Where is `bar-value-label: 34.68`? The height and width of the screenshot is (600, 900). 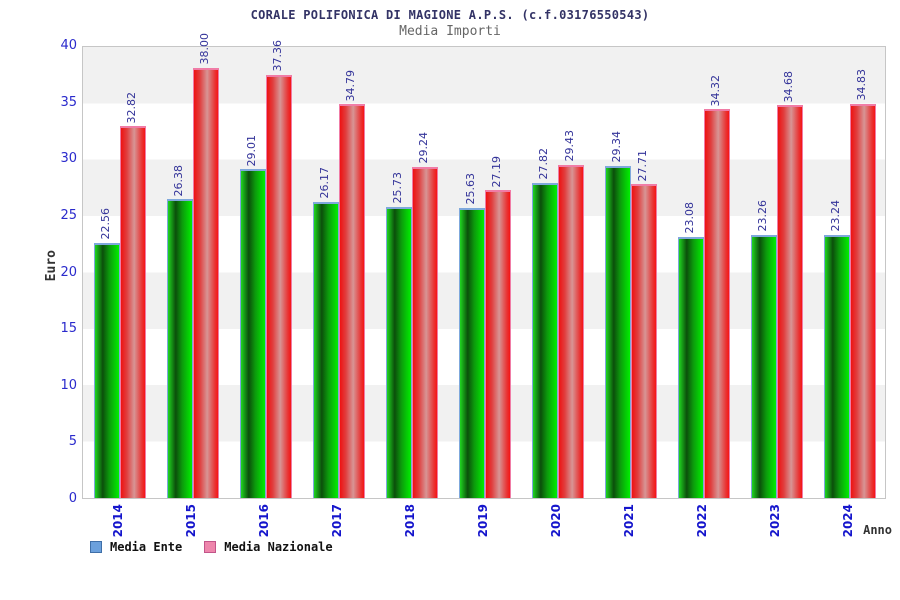
bar-value-label: 34.68 is located at coordinates (789, 86).